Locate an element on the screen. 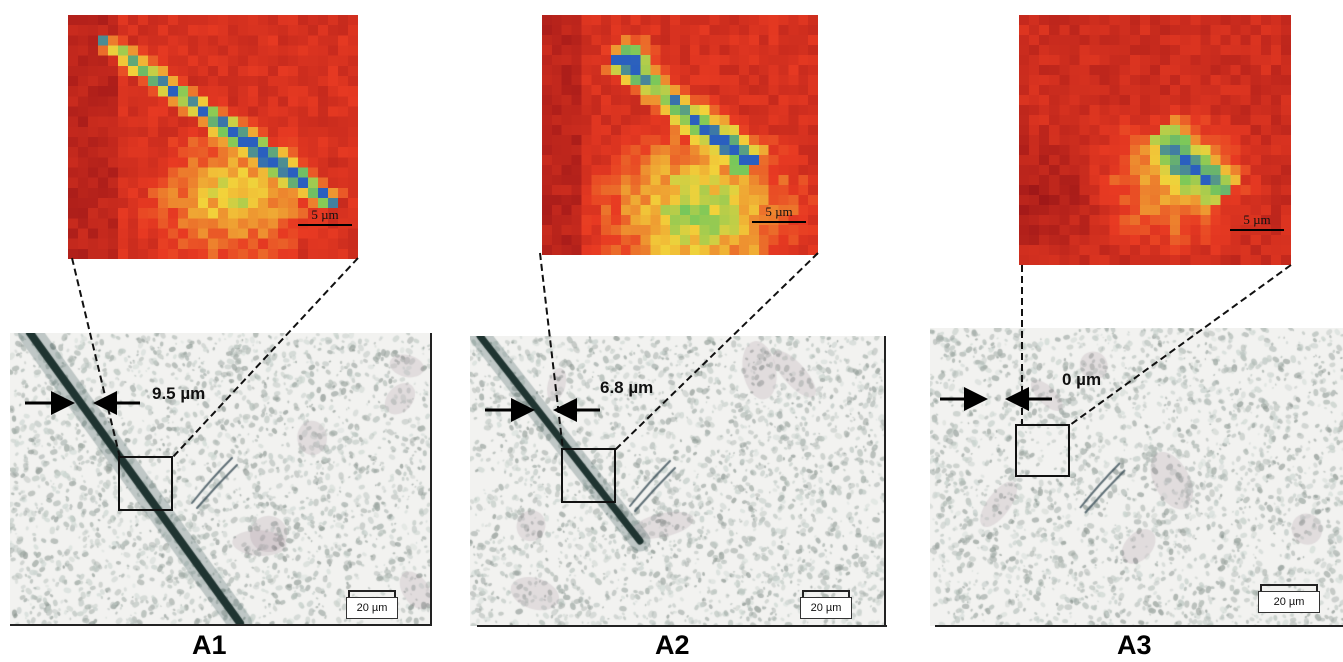 This screenshot has width=1343, height=662. heatmap-scale-bar-a2: 5 µm is located at coordinates (779, 213).